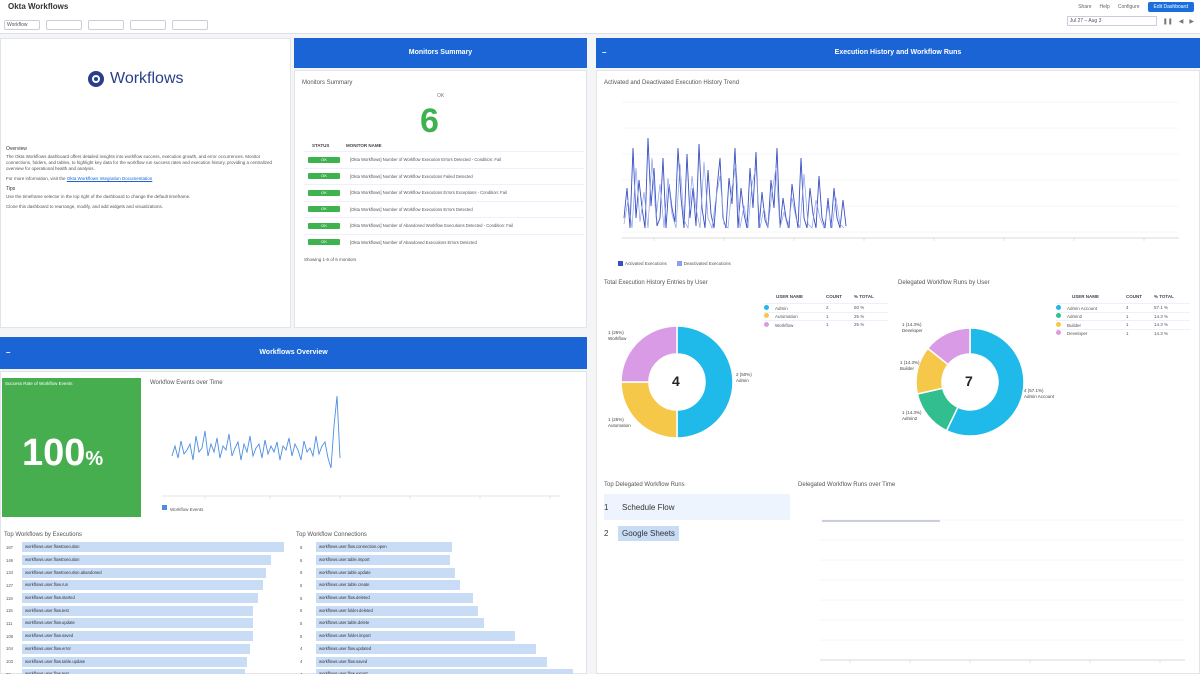 The height and width of the screenshot is (674, 1200). I want to click on workflows-logo-icon, so click(96, 79).